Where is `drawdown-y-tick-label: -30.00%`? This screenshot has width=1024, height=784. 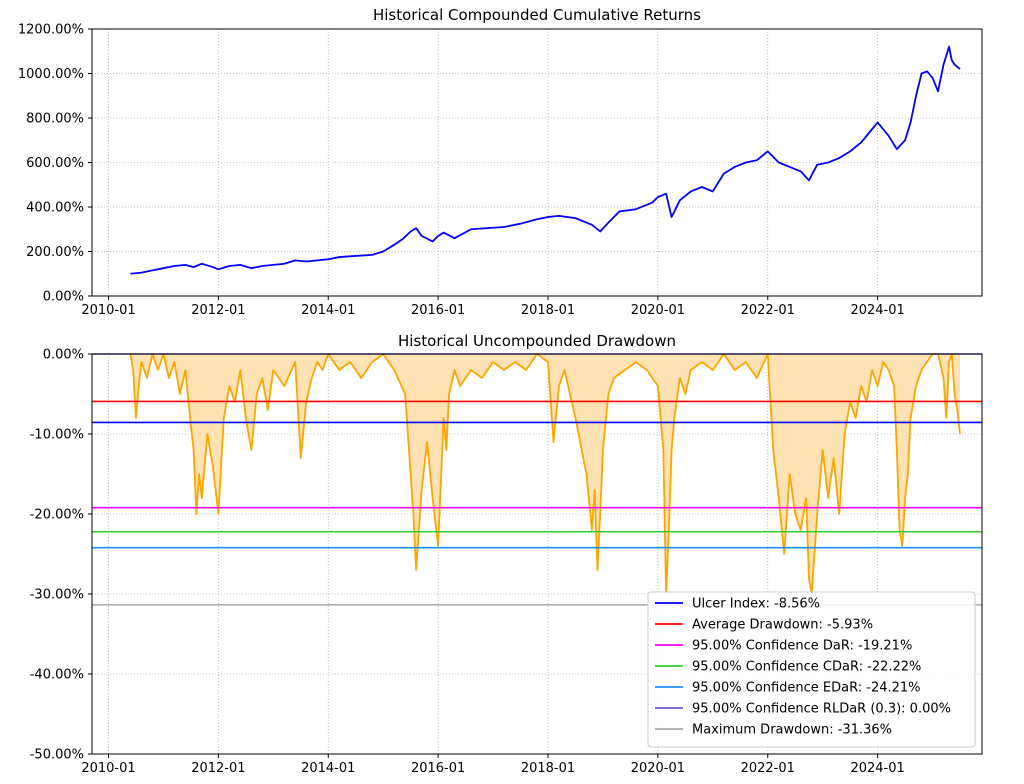 drawdown-y-tick-label: -30.00% is located at coordinates (57, 595).